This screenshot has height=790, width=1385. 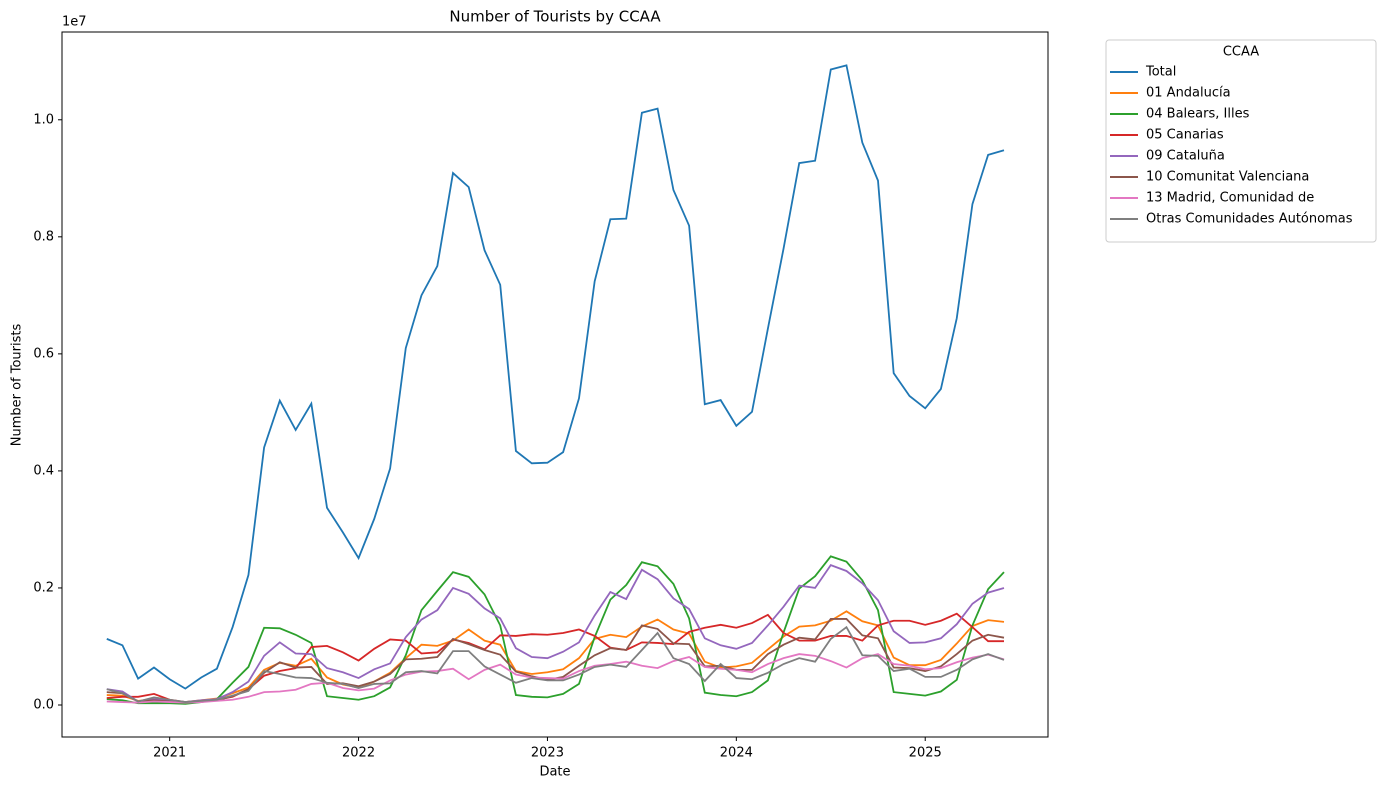 What do you see at coordinates (17, 385) in the screenshot?
I see `y-axis-label: Number of Tourists` at bounding box center [17, 385].